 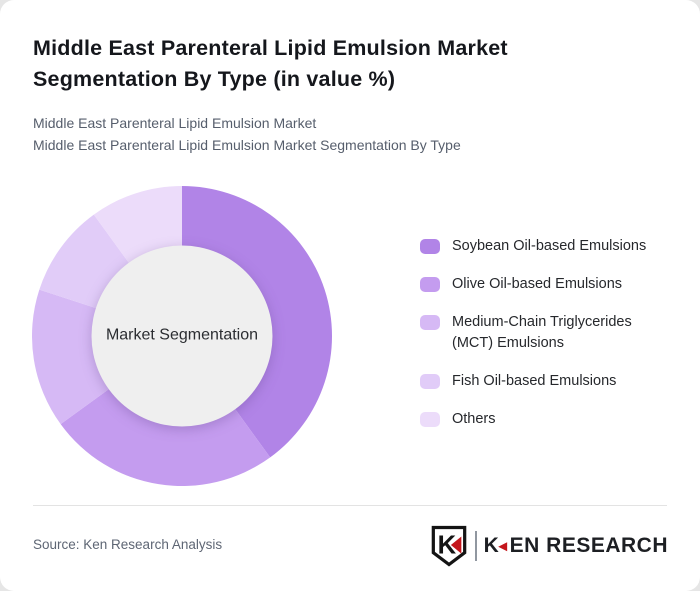 I want to click on legend-label: Fish Oil-based Emulsions, so click(x=534, y=381).